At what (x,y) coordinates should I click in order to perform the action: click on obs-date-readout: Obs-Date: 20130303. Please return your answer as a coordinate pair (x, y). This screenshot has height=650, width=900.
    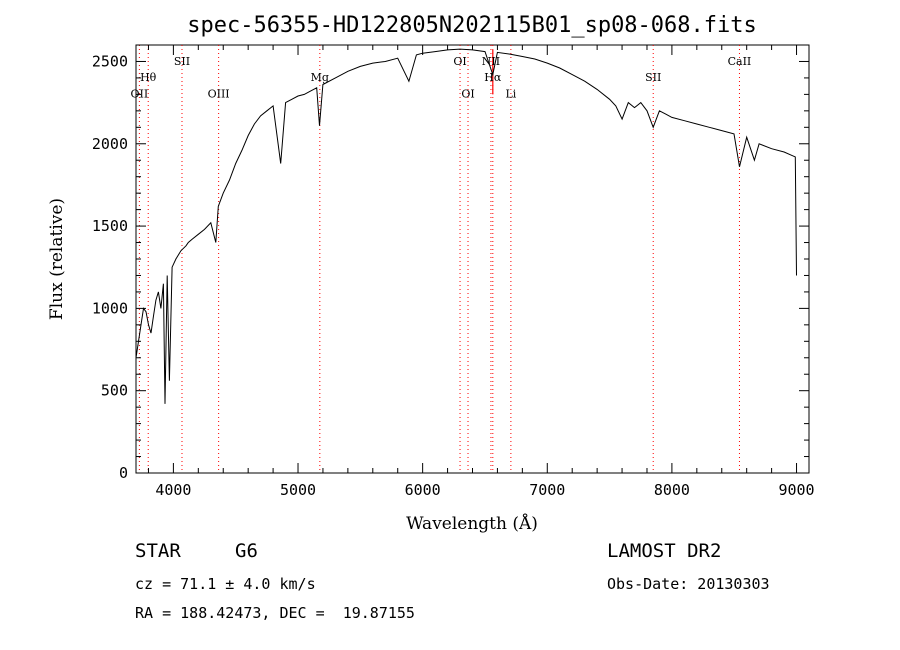
    Looking at the image, I should click on (688, 584).